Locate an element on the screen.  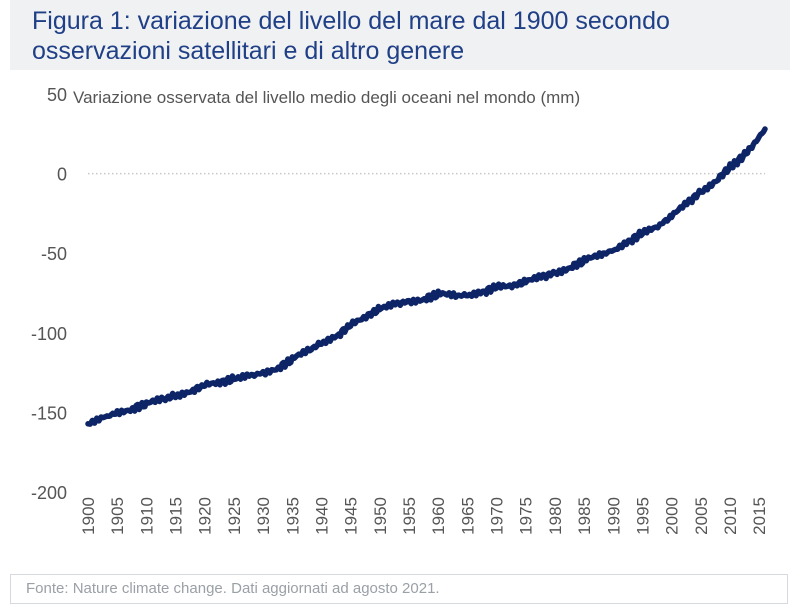
x-tick-label: 1935 is located at coordinates (292, 516).